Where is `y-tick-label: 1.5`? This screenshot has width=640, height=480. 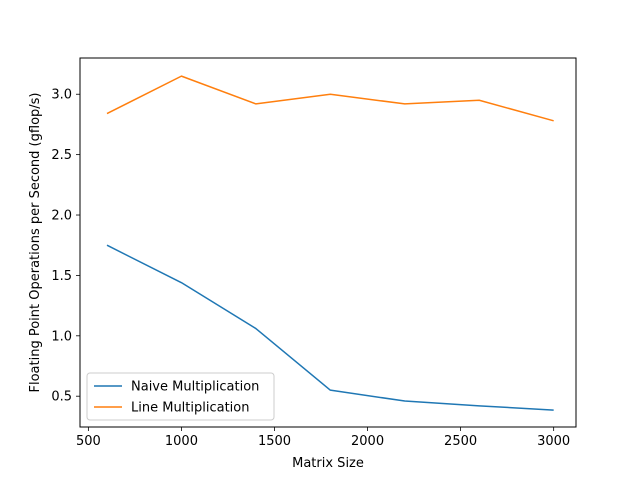
y-tick-label: 1.5 is located at coordinates (61, 276).